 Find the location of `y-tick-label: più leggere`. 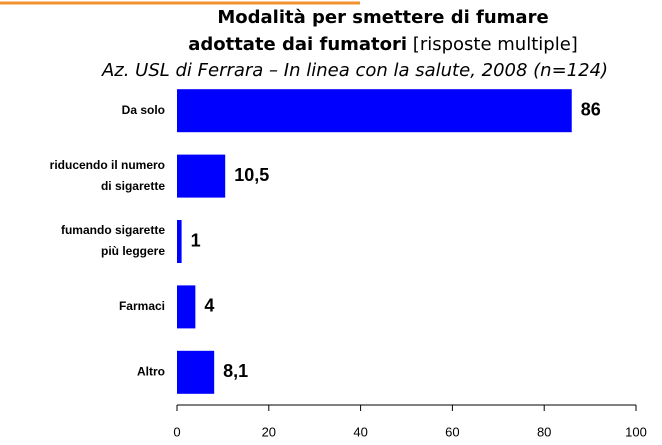

y-tick-label: più leggere is located at coordinates (133, 251).